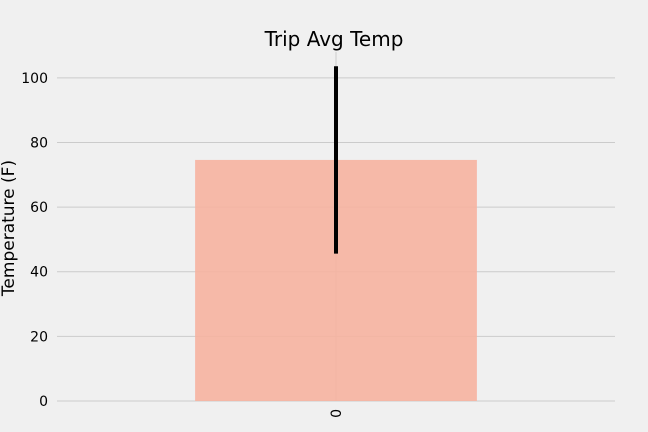  What do you see at coordinates (9, 228) in the screenshot?
I see `y-axis-label: Temperature (F)` at bounding box center [9, 228].